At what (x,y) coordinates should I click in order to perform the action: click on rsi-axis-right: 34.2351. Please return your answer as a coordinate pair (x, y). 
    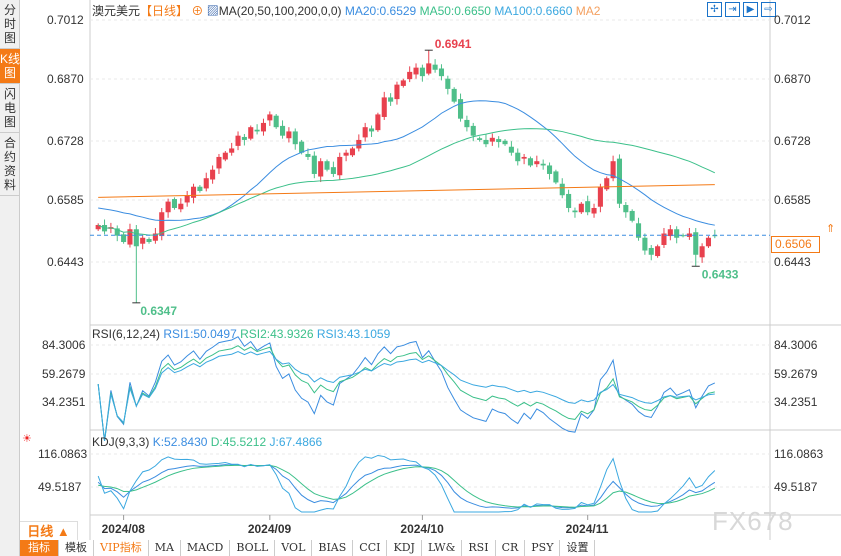
    Looking at the image, I should click on (796, 402).